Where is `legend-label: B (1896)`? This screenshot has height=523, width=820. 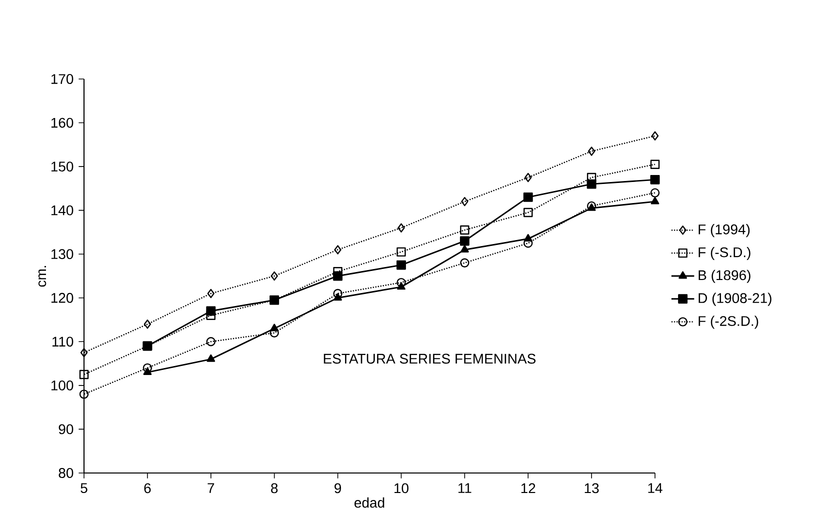 legend-label: B (1896) is located at coordinates (724, 276).